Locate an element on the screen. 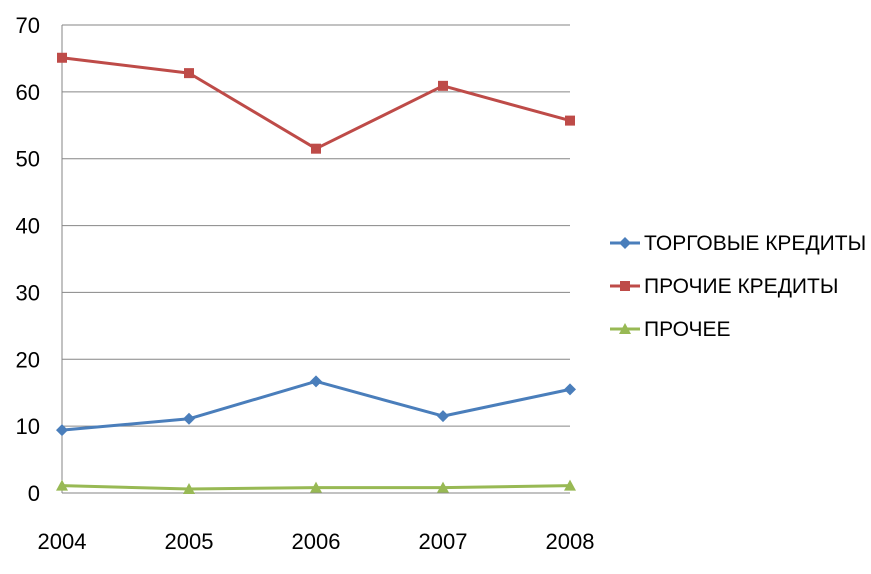 This screenshot has width=871, height=574. y-tick-label: 60 is located at coordinates (28, 92).